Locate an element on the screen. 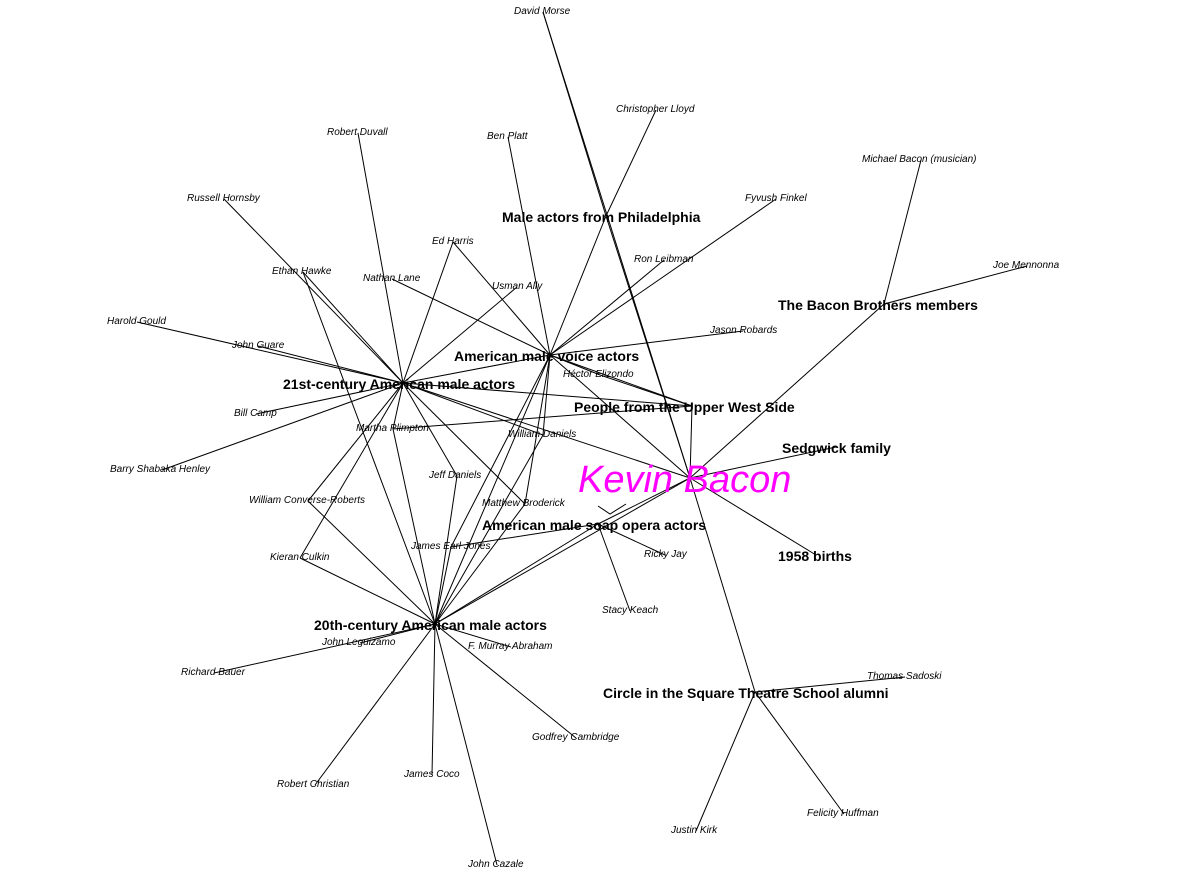  person-node-ed-harris: Ed Harris is located at coordinates (453, 241).